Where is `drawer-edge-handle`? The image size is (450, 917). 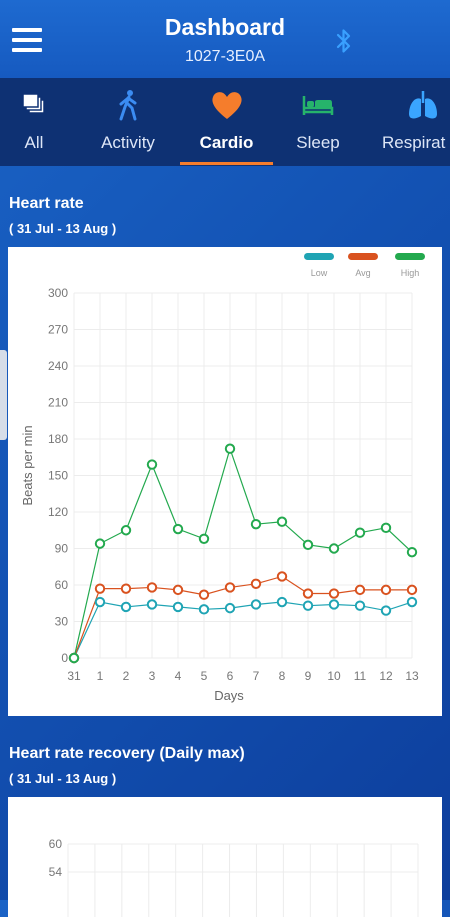 drawer-edge-handle is located at coordinates (3, 395).